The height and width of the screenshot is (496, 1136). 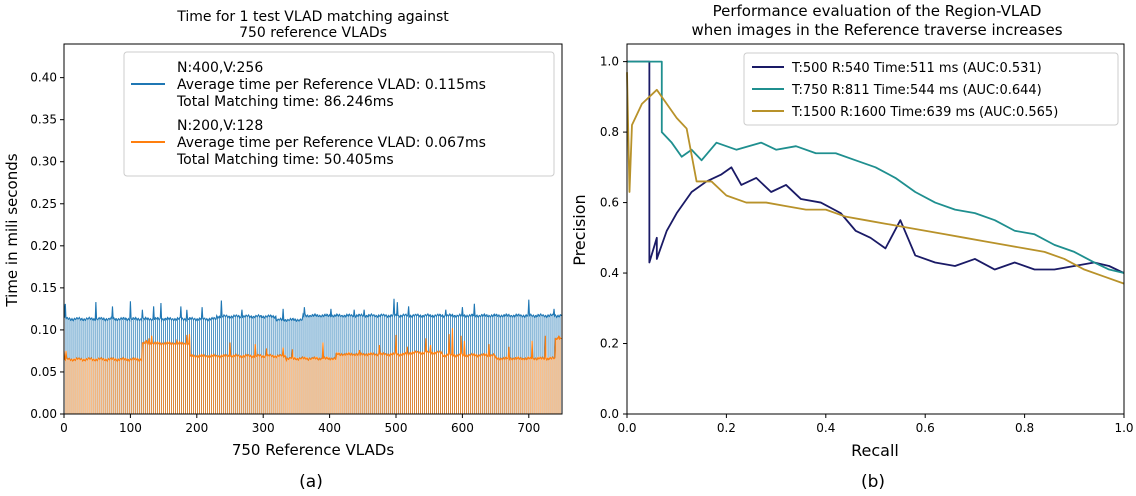 I want to click on chart-a-xtick-label-1: 100, so click(x=130, y=428).